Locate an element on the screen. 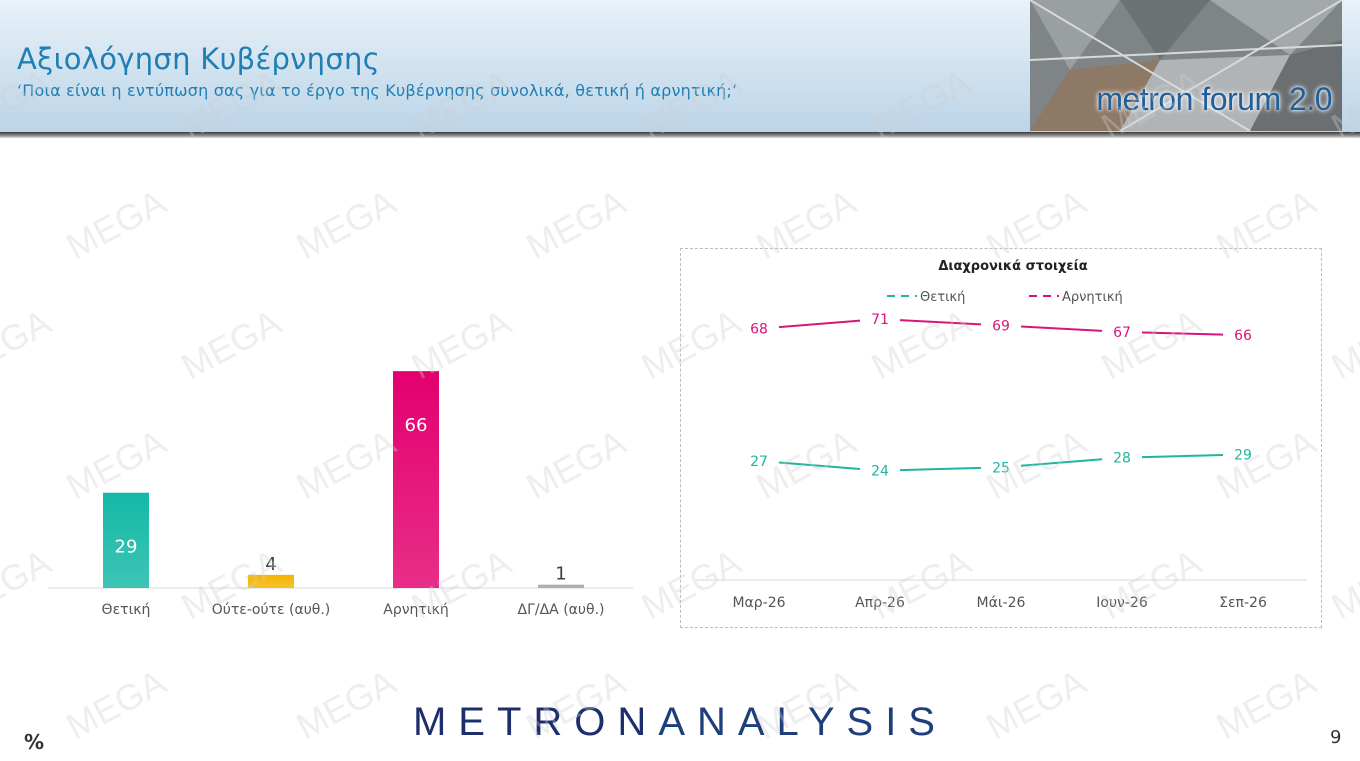 The height and width of the screenshot is (761, 1360). bar-value-label: 29 is located at coordinates (126, 547).